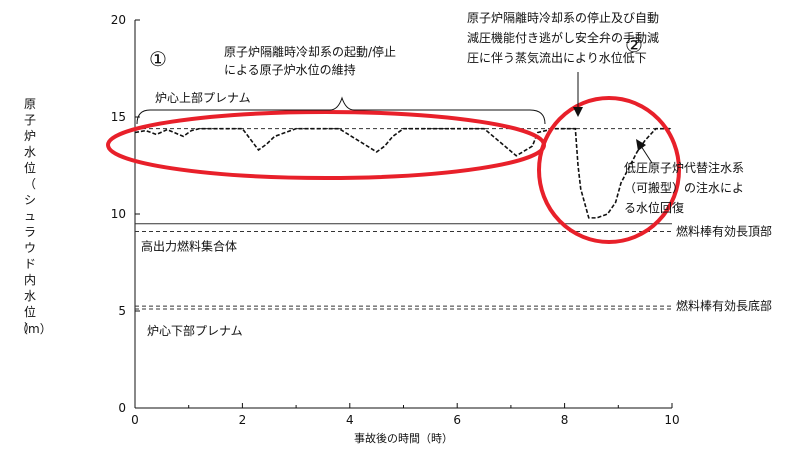  What do you see at coordinates (403, 438) in the screenshot?
I see `x-axis-label: 事故後の時間（時）` at bounding box center [403, 438].